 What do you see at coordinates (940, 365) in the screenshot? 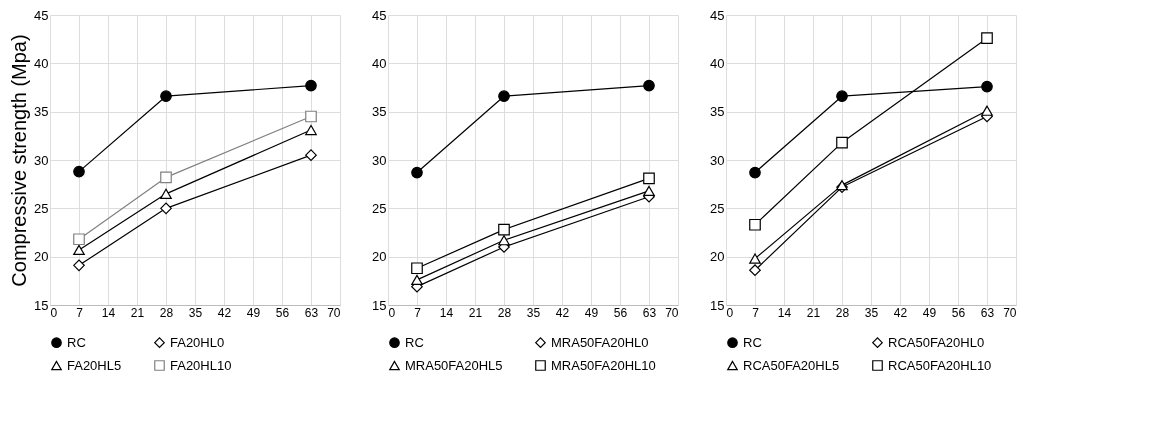
I see `legend-label: RCA50FA20HL10` at bounding box center [940, 365].